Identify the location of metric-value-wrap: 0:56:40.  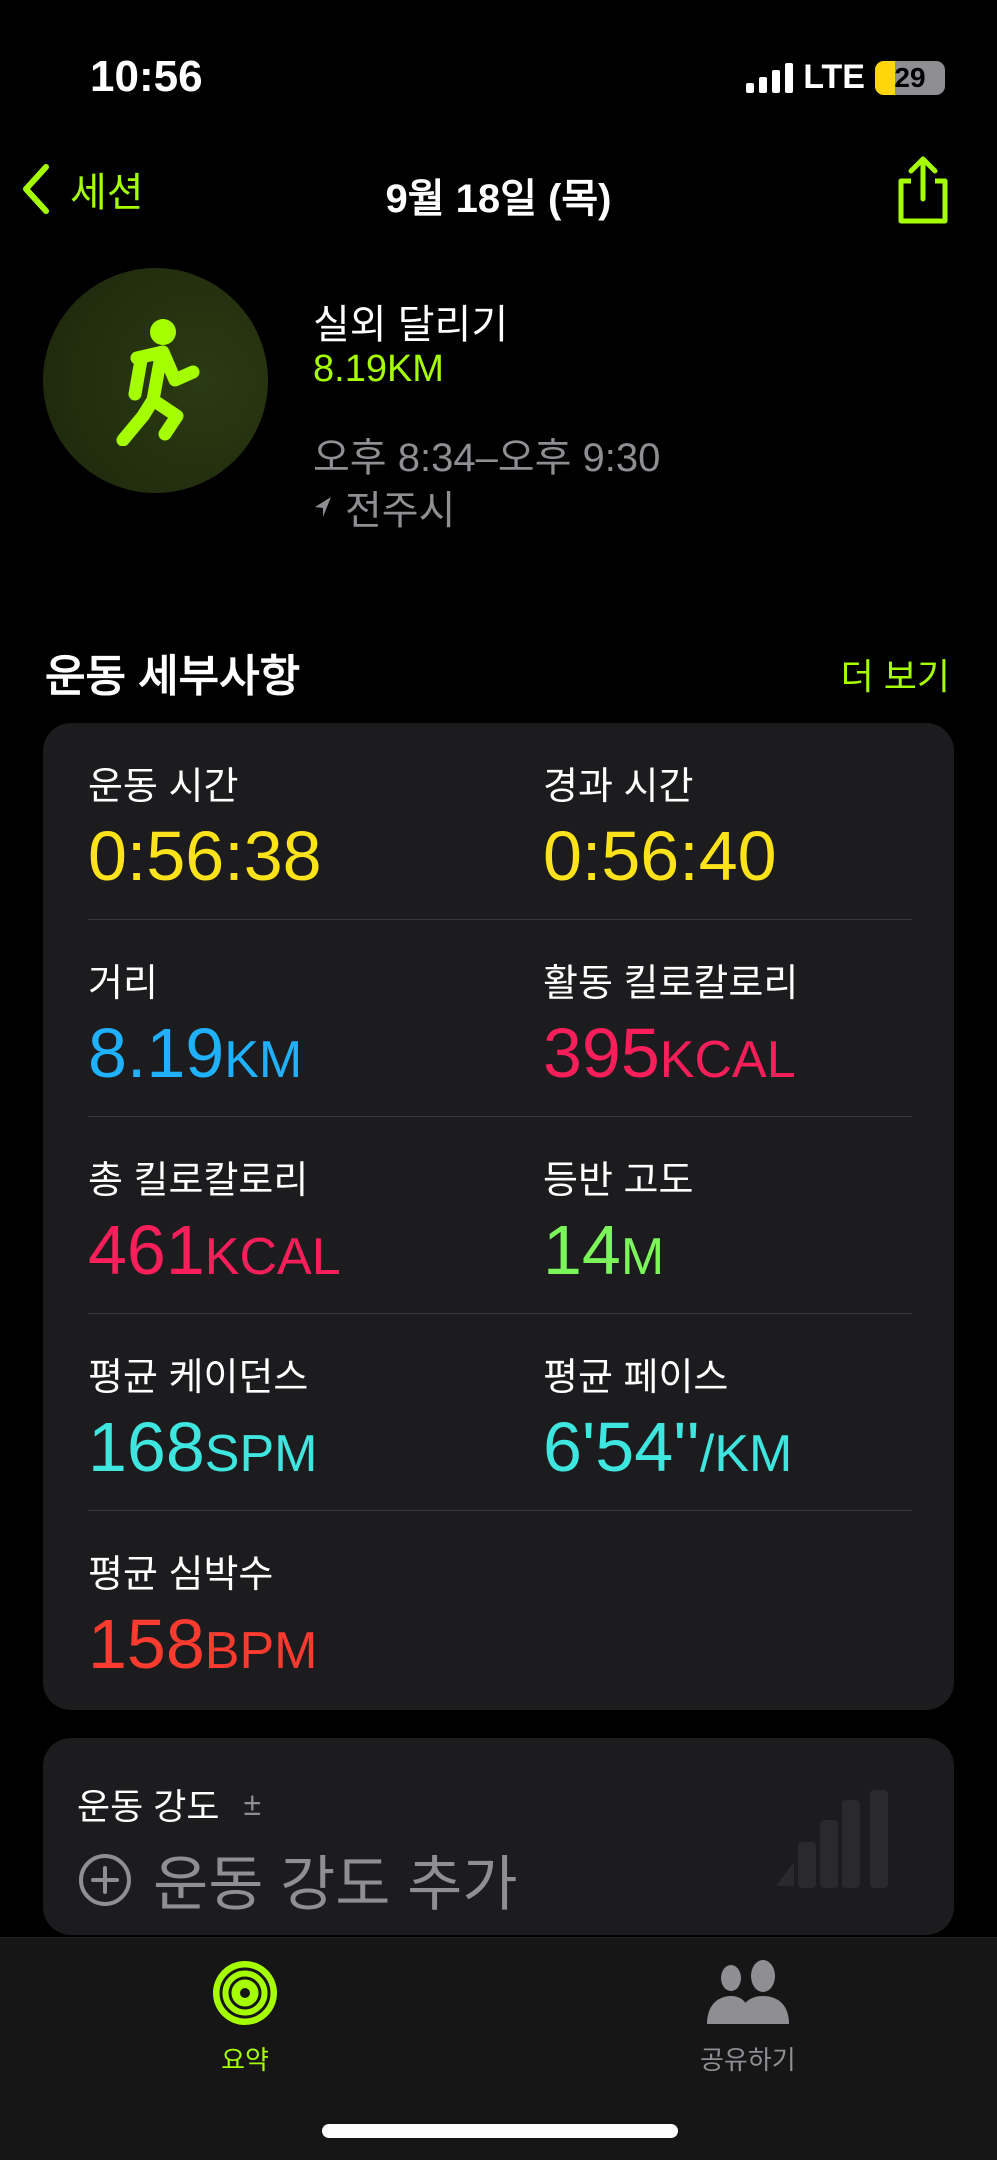
(660, 856).